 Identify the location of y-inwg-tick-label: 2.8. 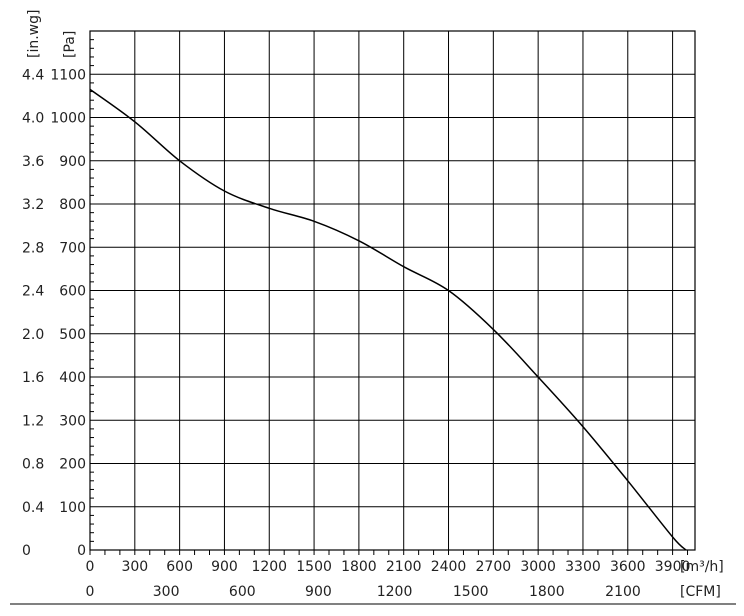
(33, 248).